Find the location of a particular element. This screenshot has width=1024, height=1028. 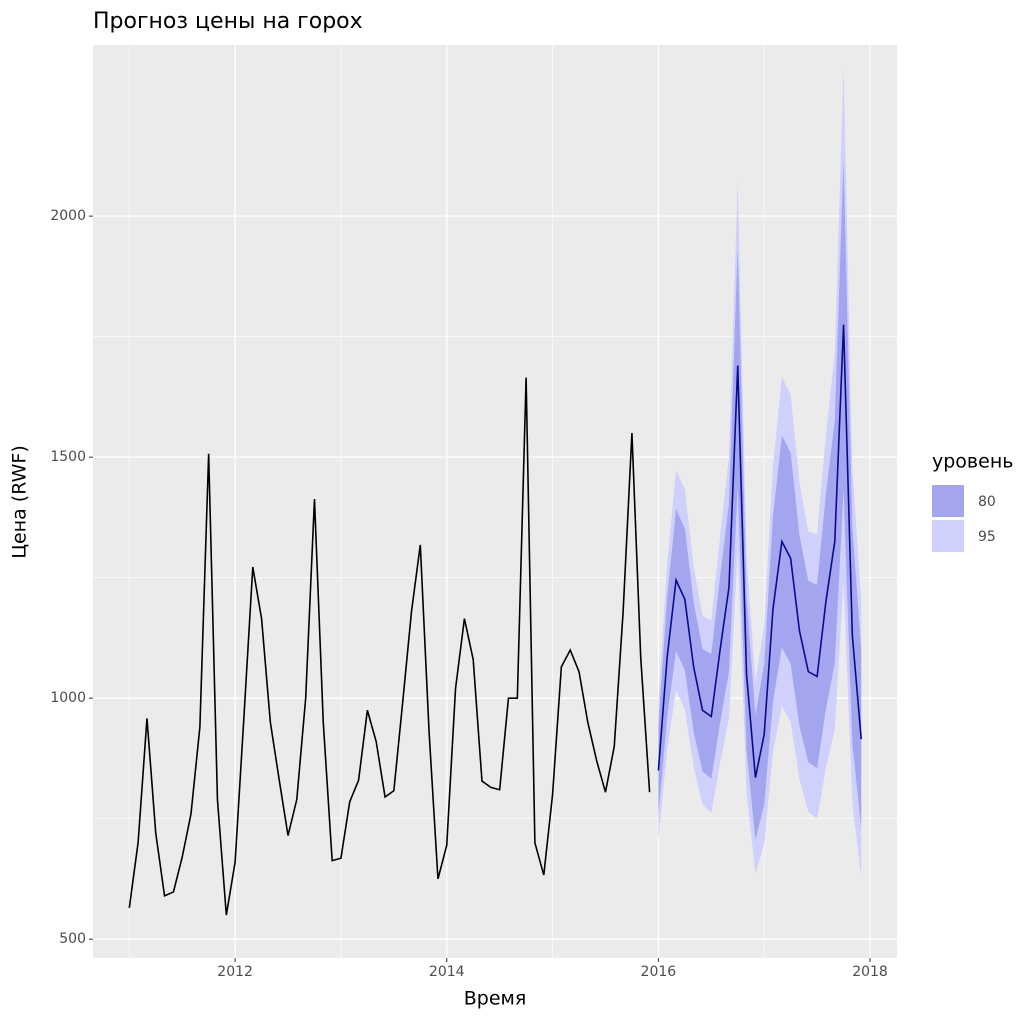

legend-title: уровень is located at coordinates (972, 462).